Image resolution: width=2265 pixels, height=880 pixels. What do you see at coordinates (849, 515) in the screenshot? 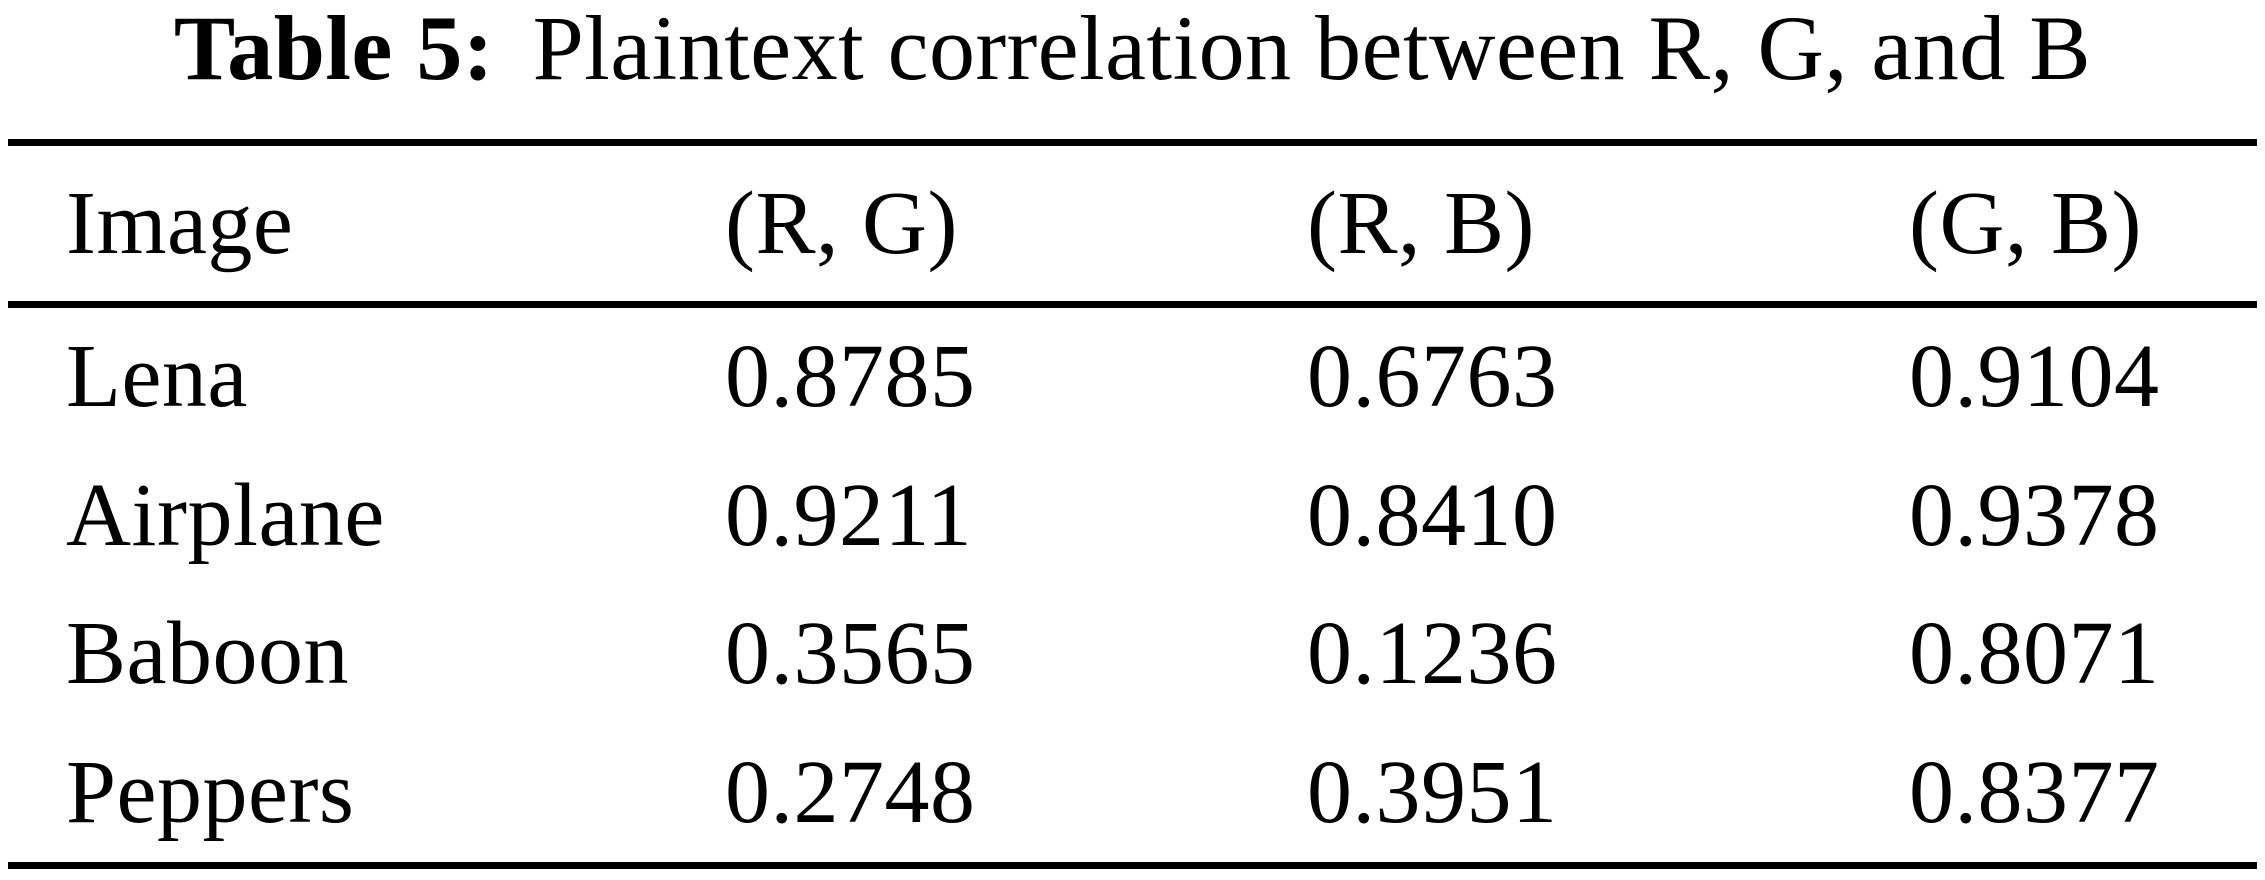
I see `row-airplane-rg: 0.9211` at bounding box center [849, 515].